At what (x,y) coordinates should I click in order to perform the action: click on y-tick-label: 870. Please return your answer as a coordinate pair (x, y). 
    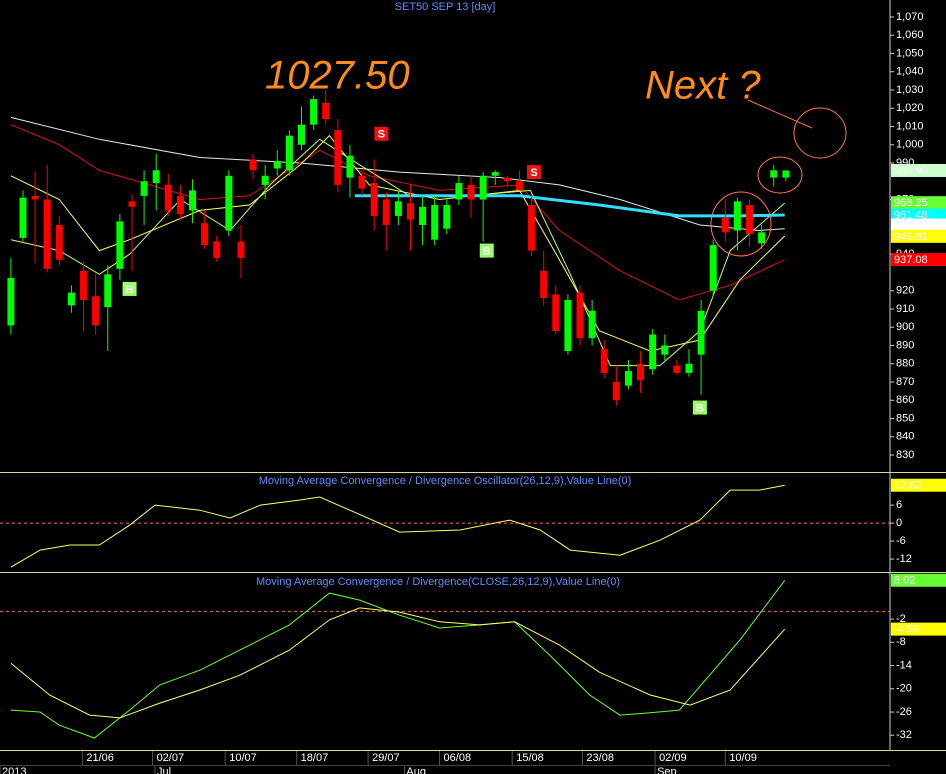
    Looking at the image, I should click on (905, 382).